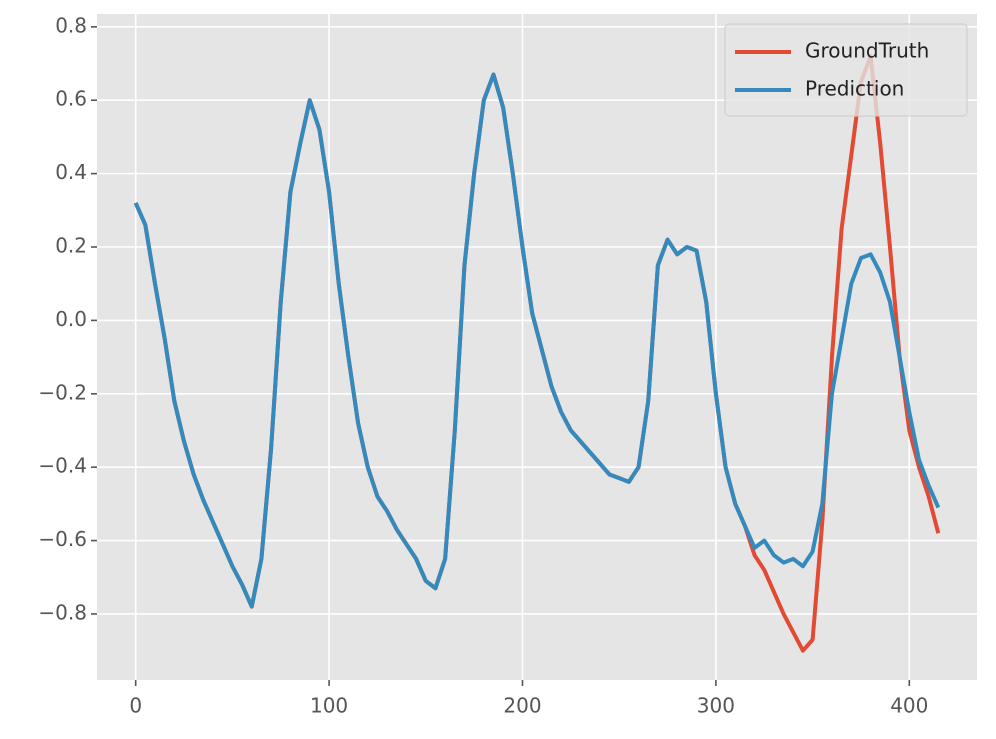 The width and height of the screenshot is (996, 739). I want to click on y-tick-label: −0.2, so click(62, 392).